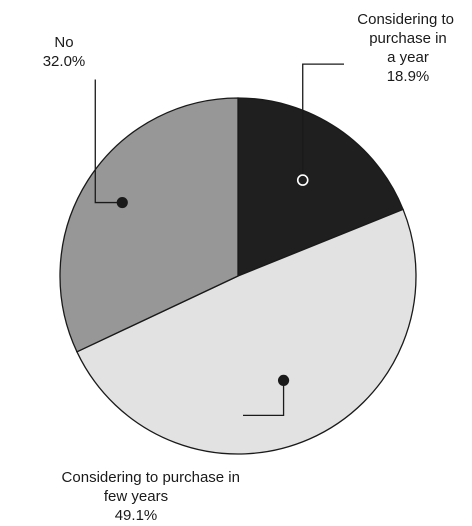 The height and width of the screenshot is (526, 472). Describe the element at coordinates (283, 380) in the screenshot. I see `slice-2-marker` at that location.